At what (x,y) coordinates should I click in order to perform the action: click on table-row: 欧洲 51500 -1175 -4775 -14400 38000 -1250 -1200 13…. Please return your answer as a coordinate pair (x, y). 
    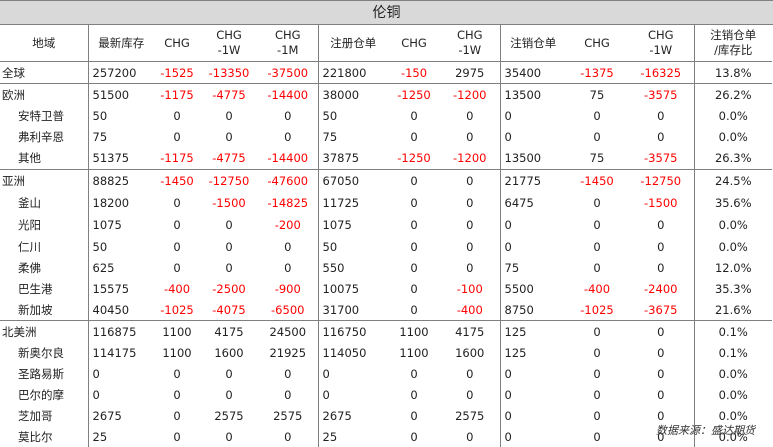
    Looking at the image, I should click on (386, 94).